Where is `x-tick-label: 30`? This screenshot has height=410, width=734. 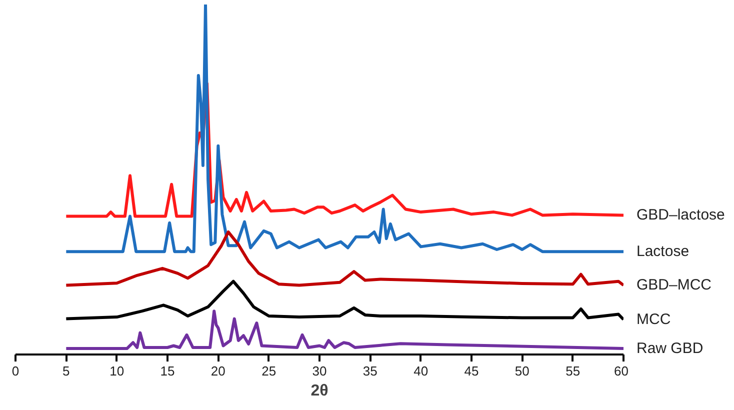
x-tick-label: 30 is located at coordinates (319, 371).